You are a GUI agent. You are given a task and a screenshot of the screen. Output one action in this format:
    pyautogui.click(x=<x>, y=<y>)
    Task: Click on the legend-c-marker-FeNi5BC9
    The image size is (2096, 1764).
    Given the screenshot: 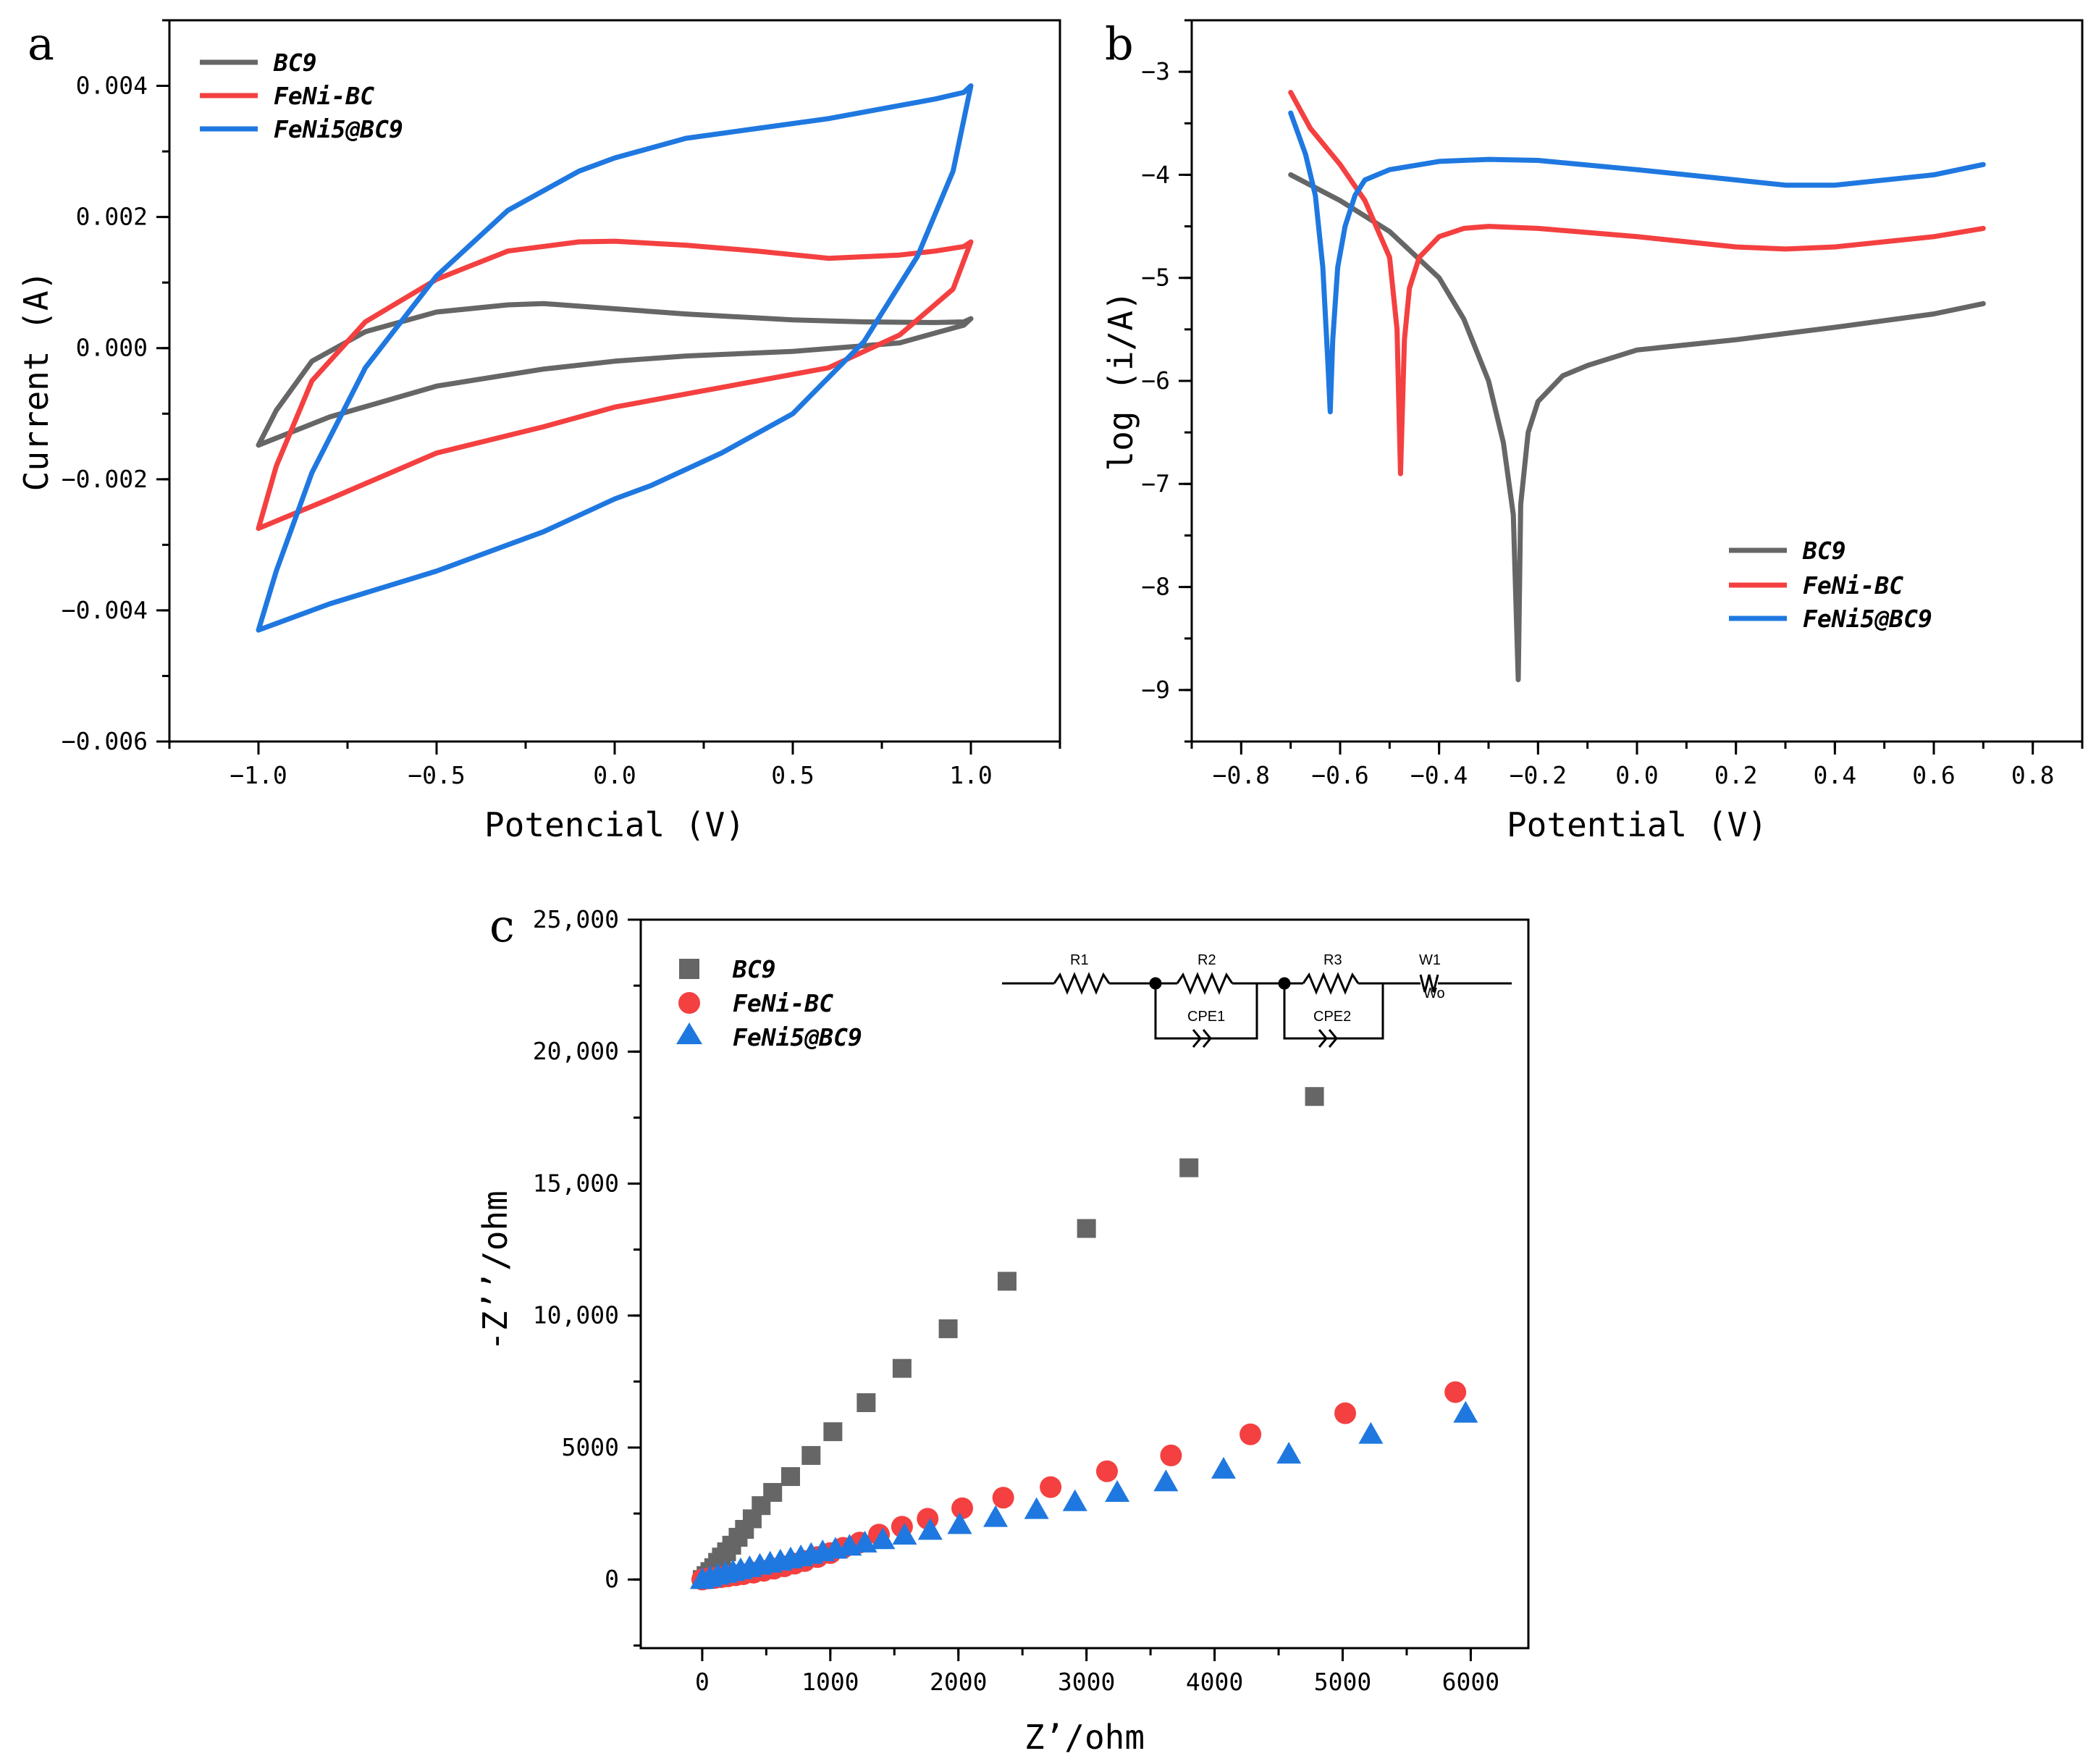 What is the action you would take?
    pyautogui.click(x=689, y=1033)
    